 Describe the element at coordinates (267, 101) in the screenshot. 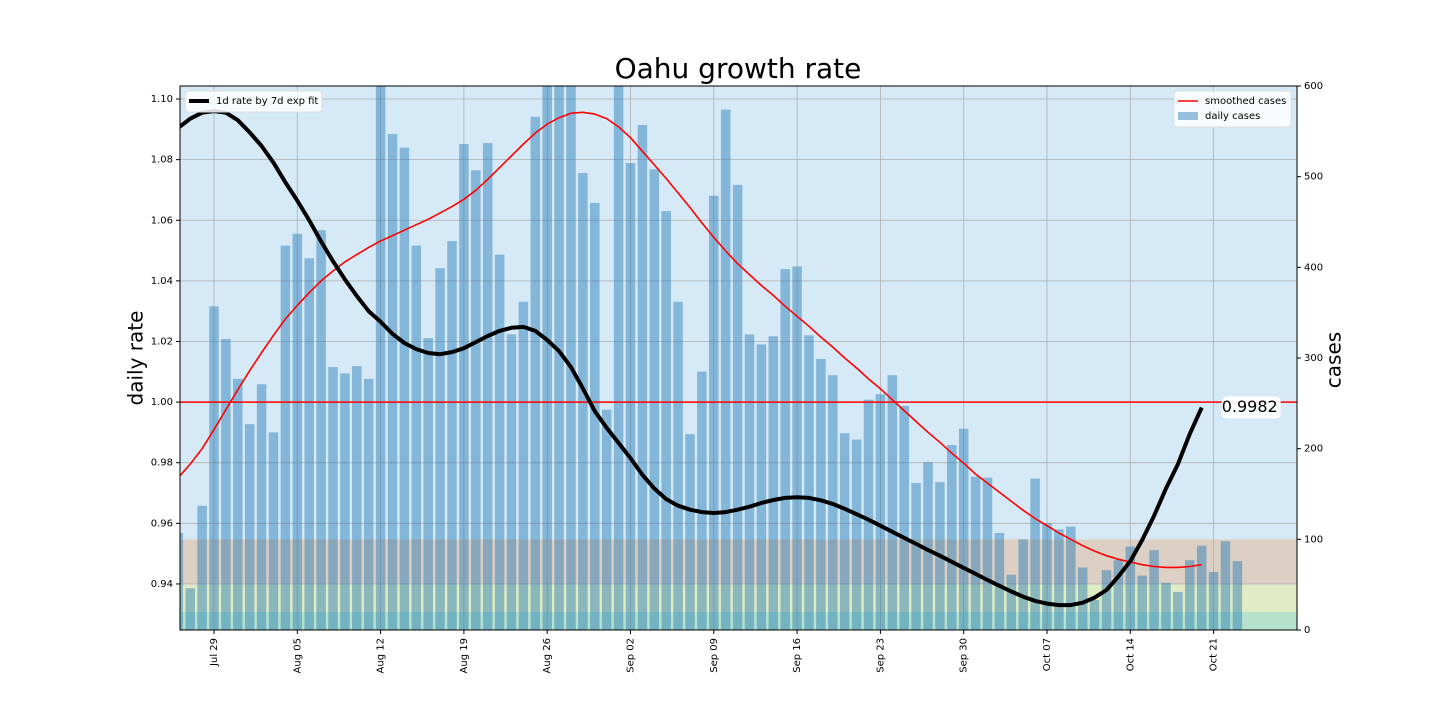

I see `legend-label: 1d rate by 7d exp fit` at that location.